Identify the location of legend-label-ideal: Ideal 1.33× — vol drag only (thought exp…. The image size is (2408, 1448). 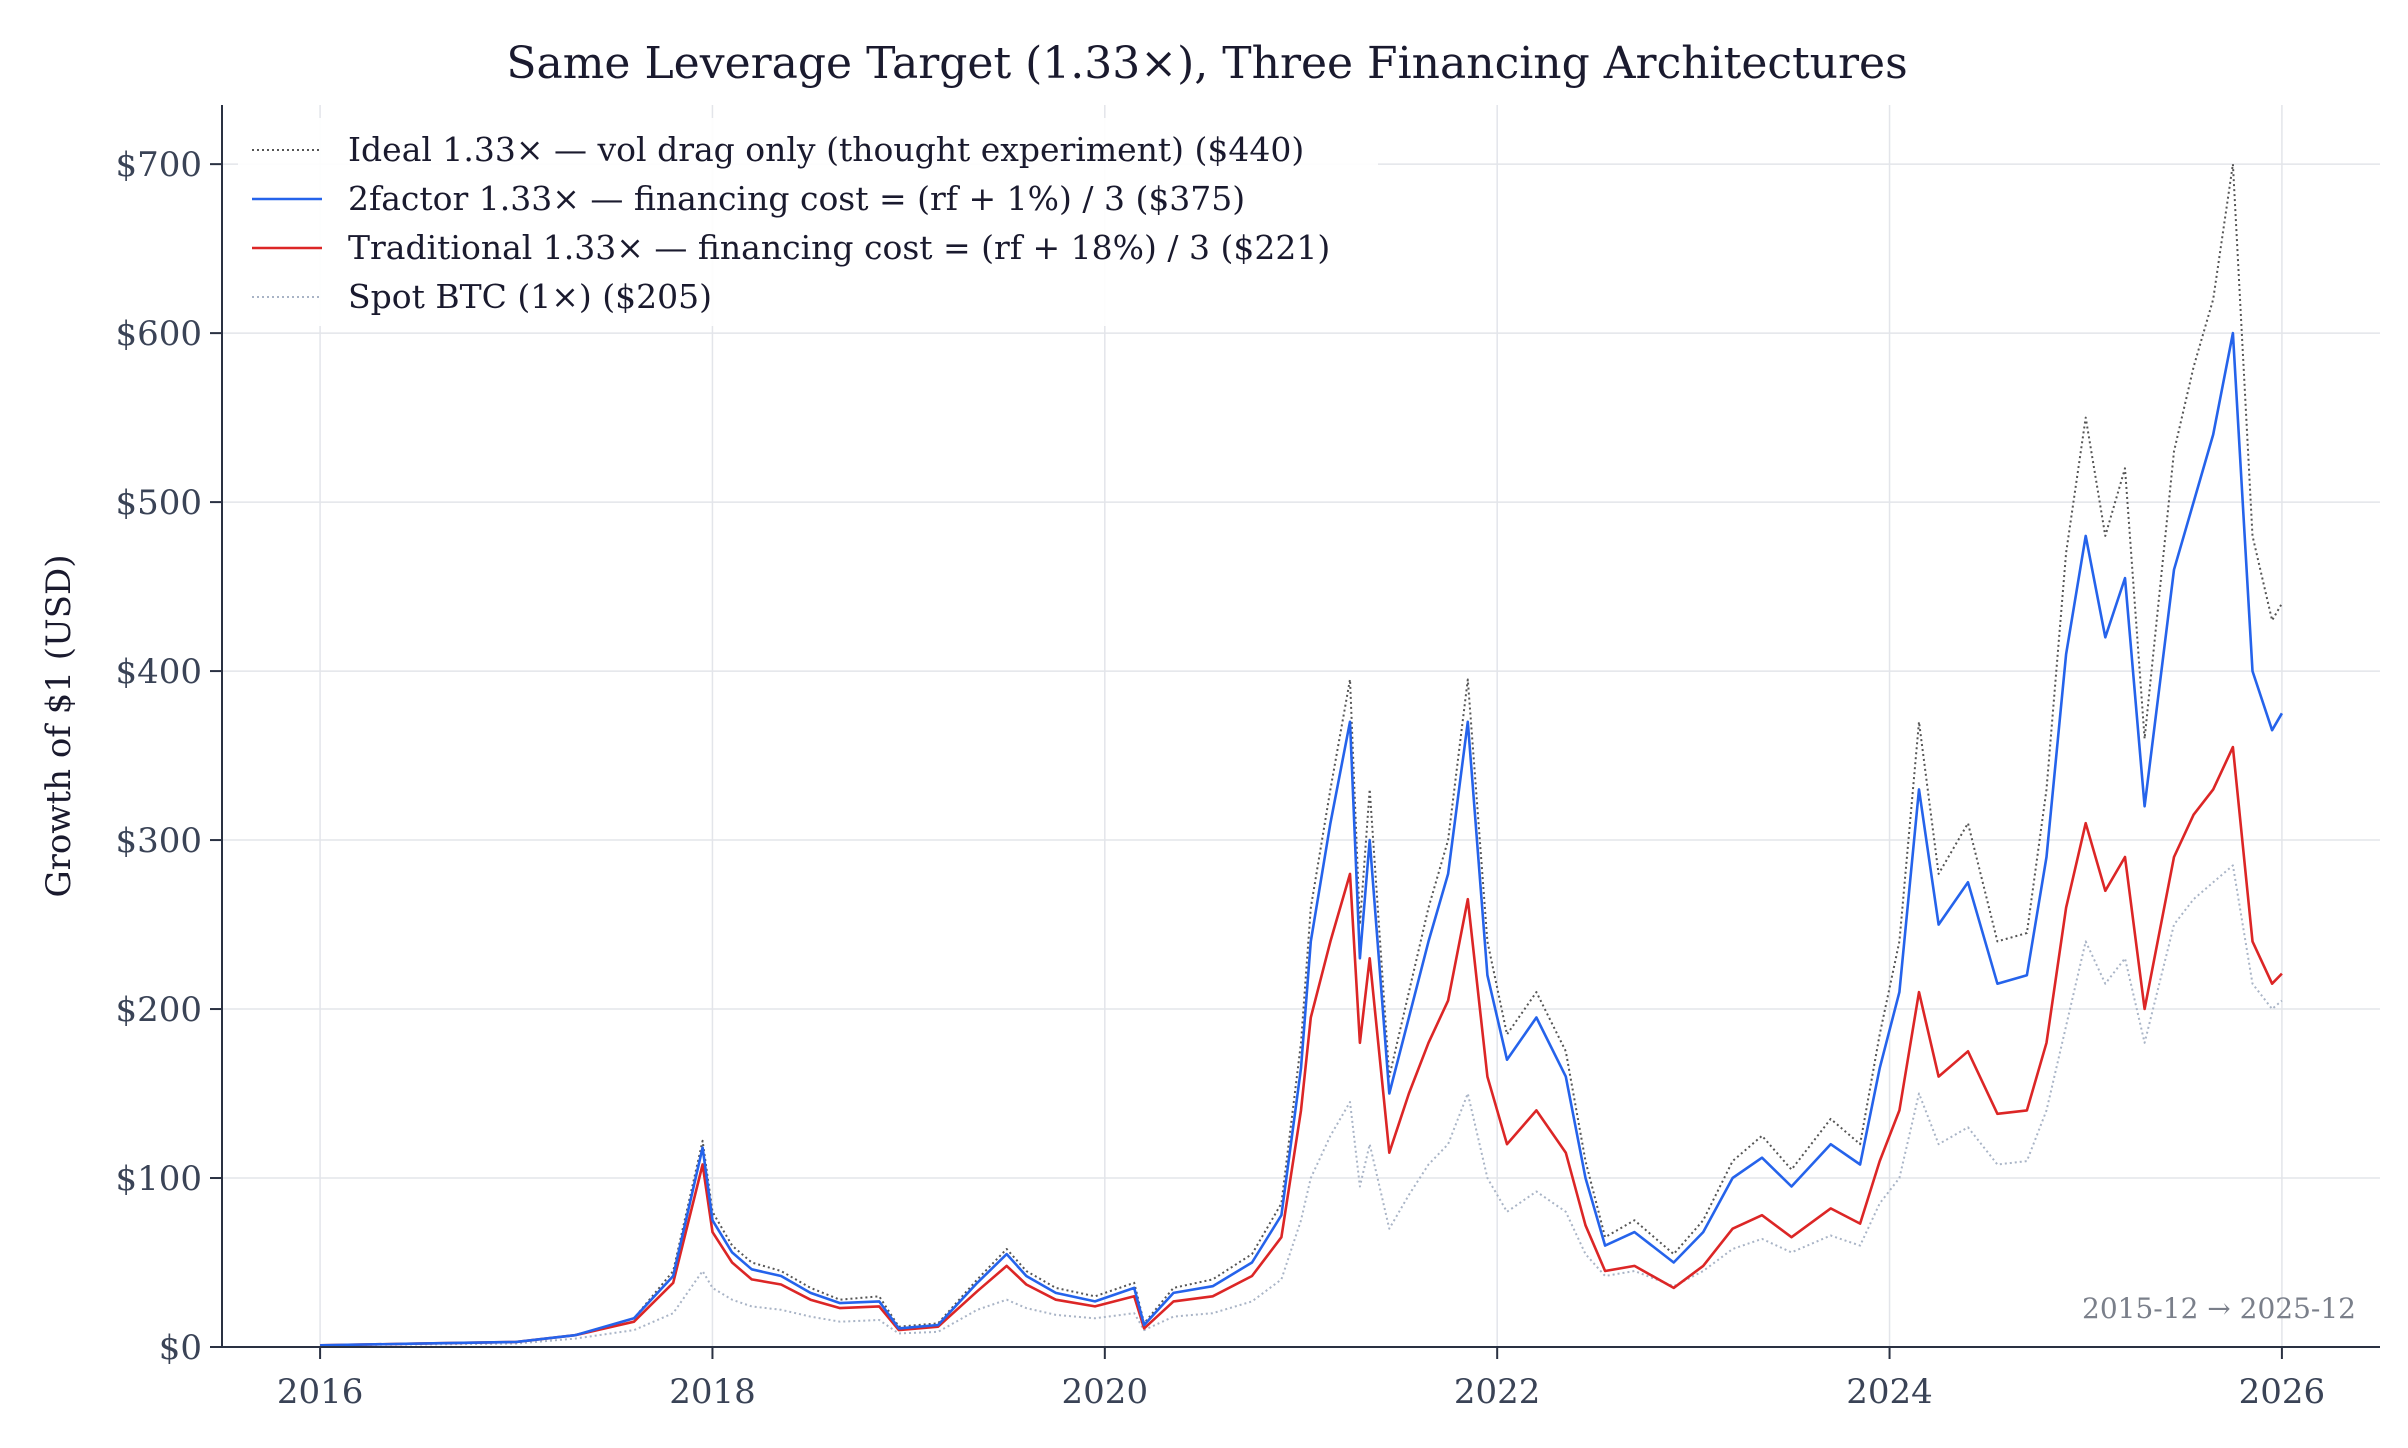
(826, 149).